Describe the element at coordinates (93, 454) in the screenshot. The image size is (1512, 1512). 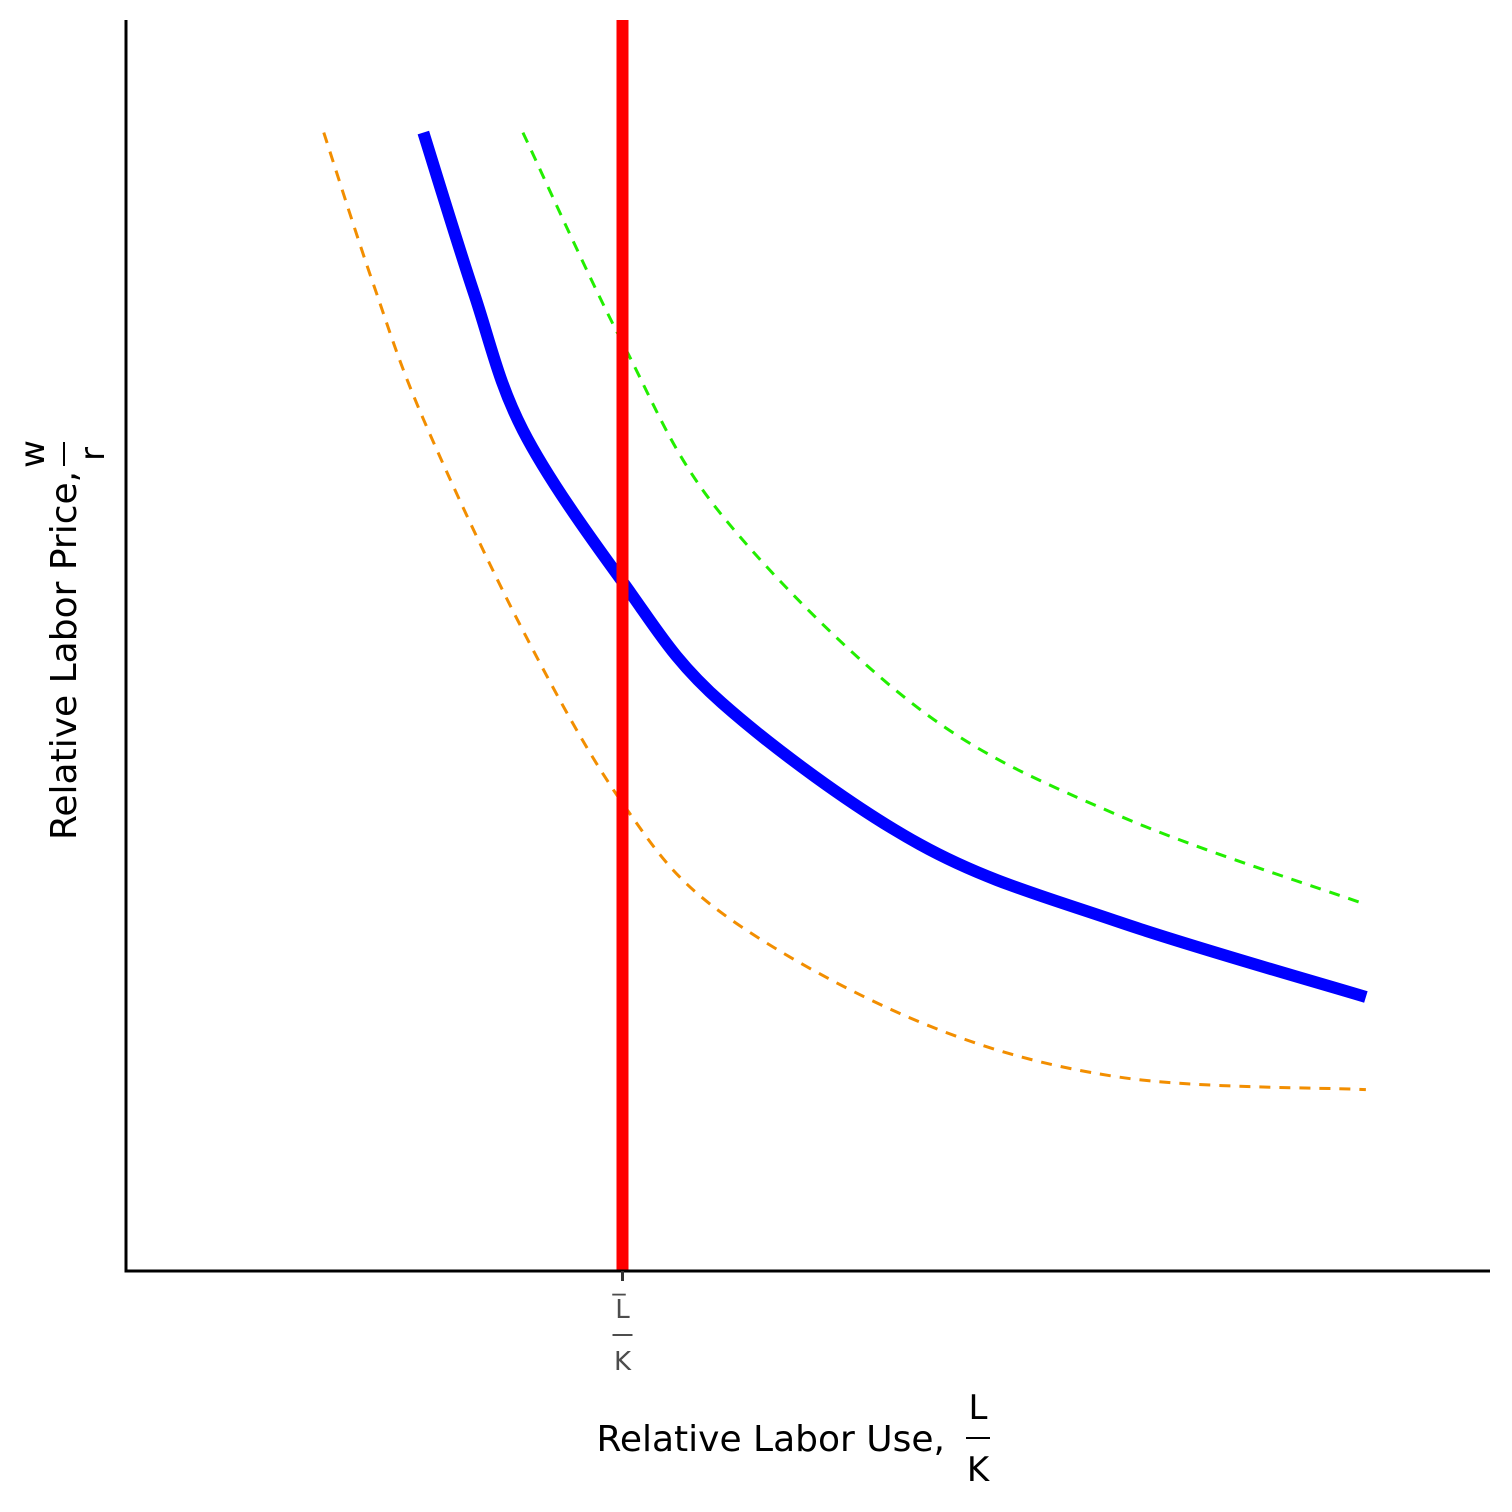
I see `y-axis-label-denominator: r` at that location.